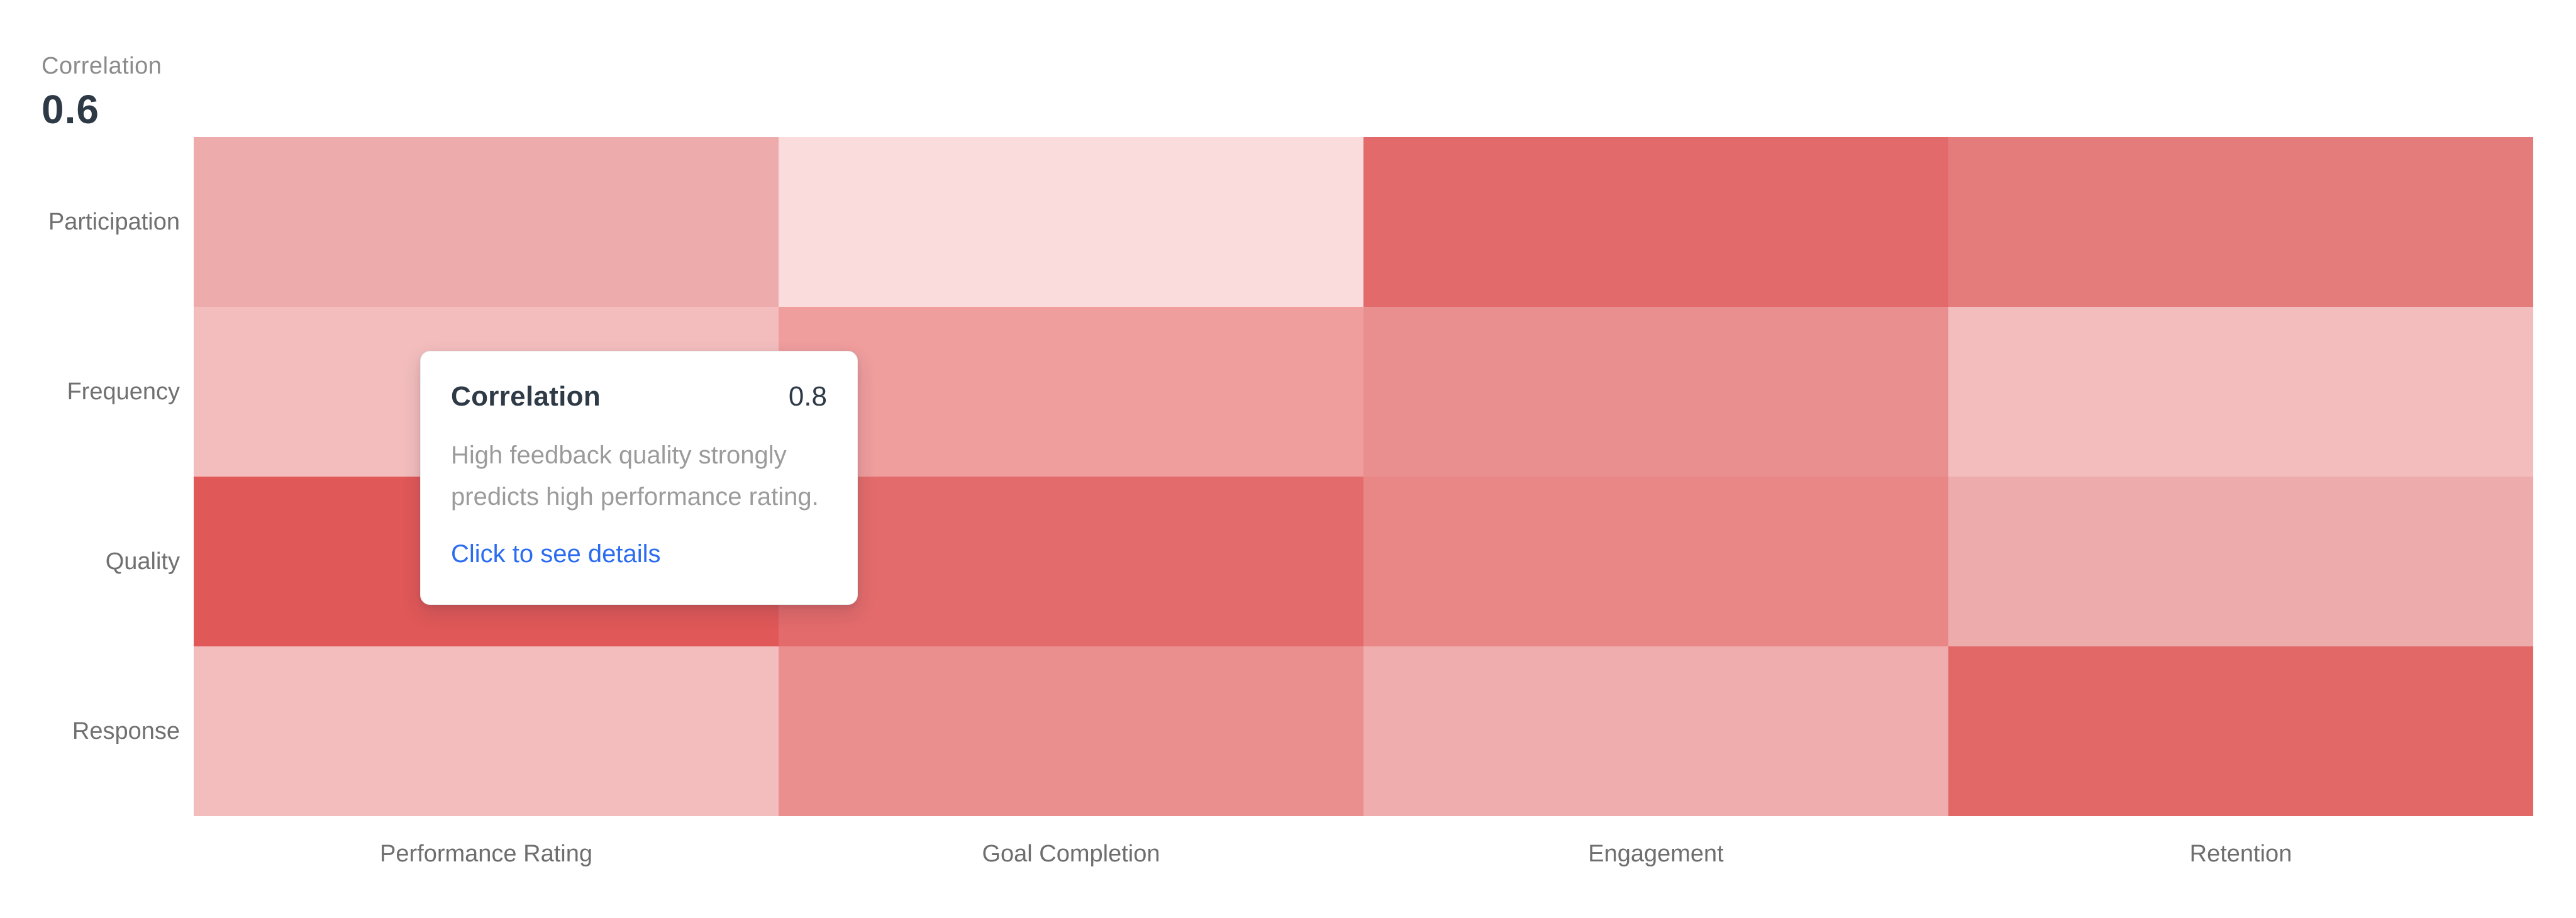  What do you see at coordinates (807, 397) in the screenshot?
I see `tooltip-value: 0.8` at bounding box center [807, 397].